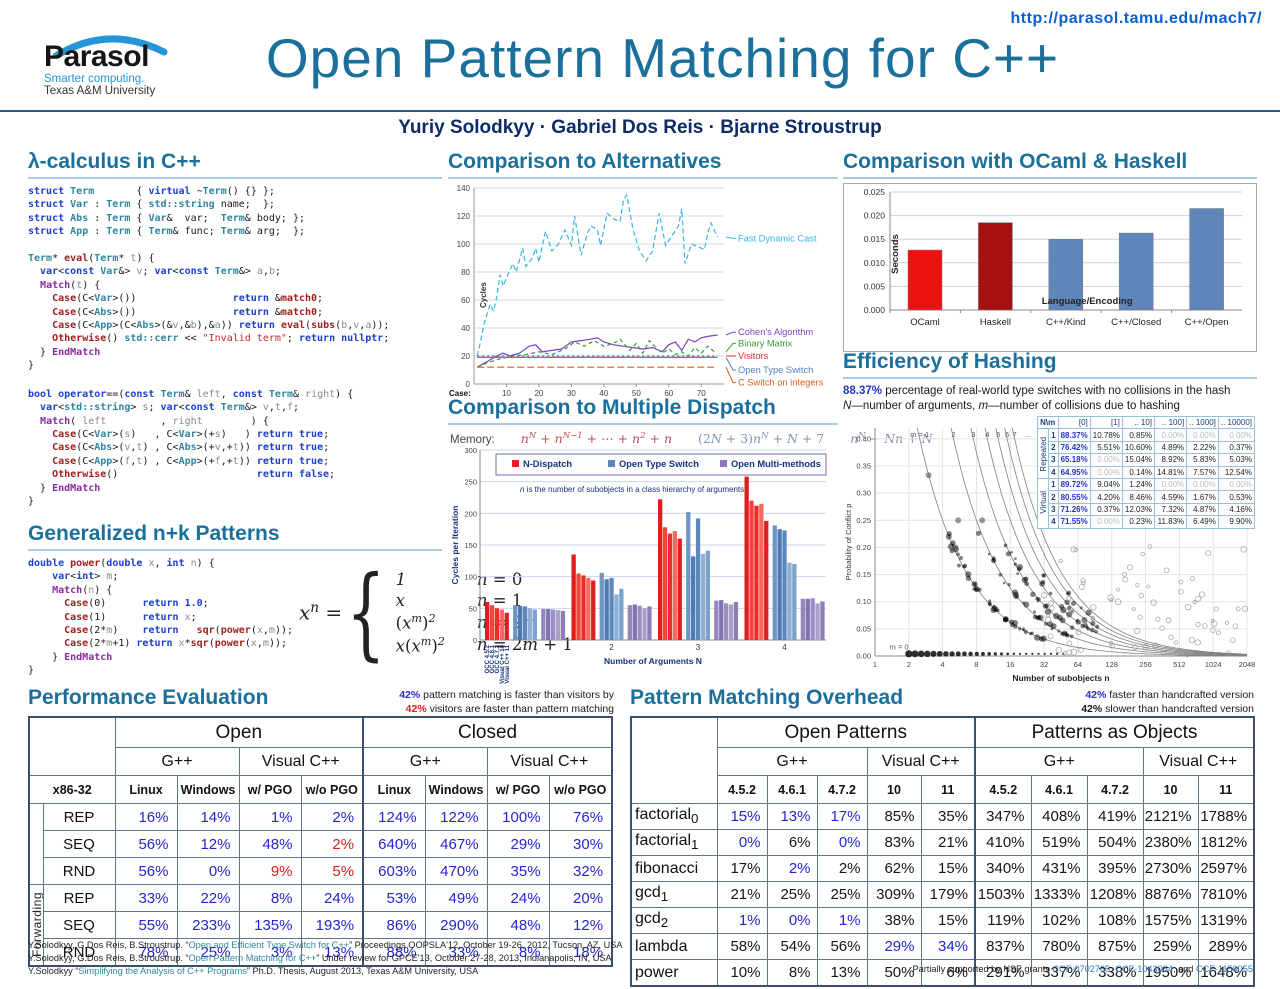 The image size is (1280, 989). Describe the element at coordinates (252, 957) in the screenshot. I see `reference-title-link: Open Pattern Matching for C++` at that location.